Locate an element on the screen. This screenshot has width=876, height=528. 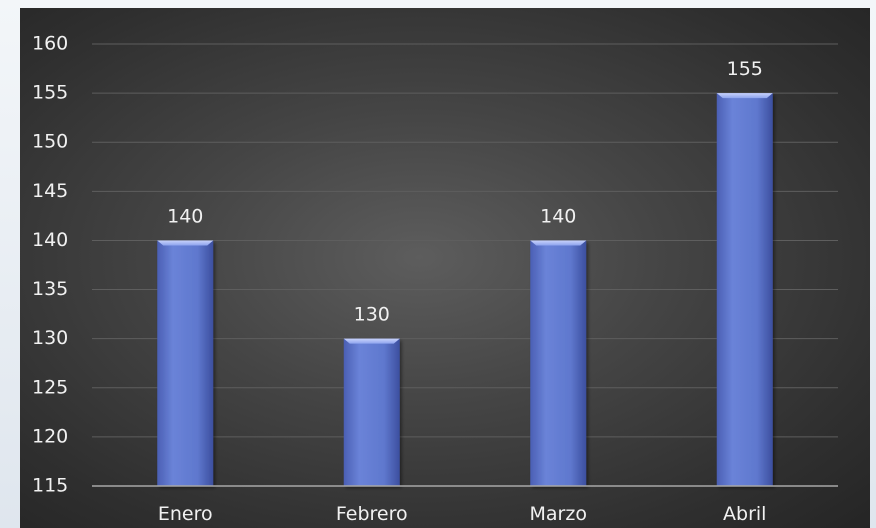
y-tick-label: 135 is located at coordinates (50, 289).